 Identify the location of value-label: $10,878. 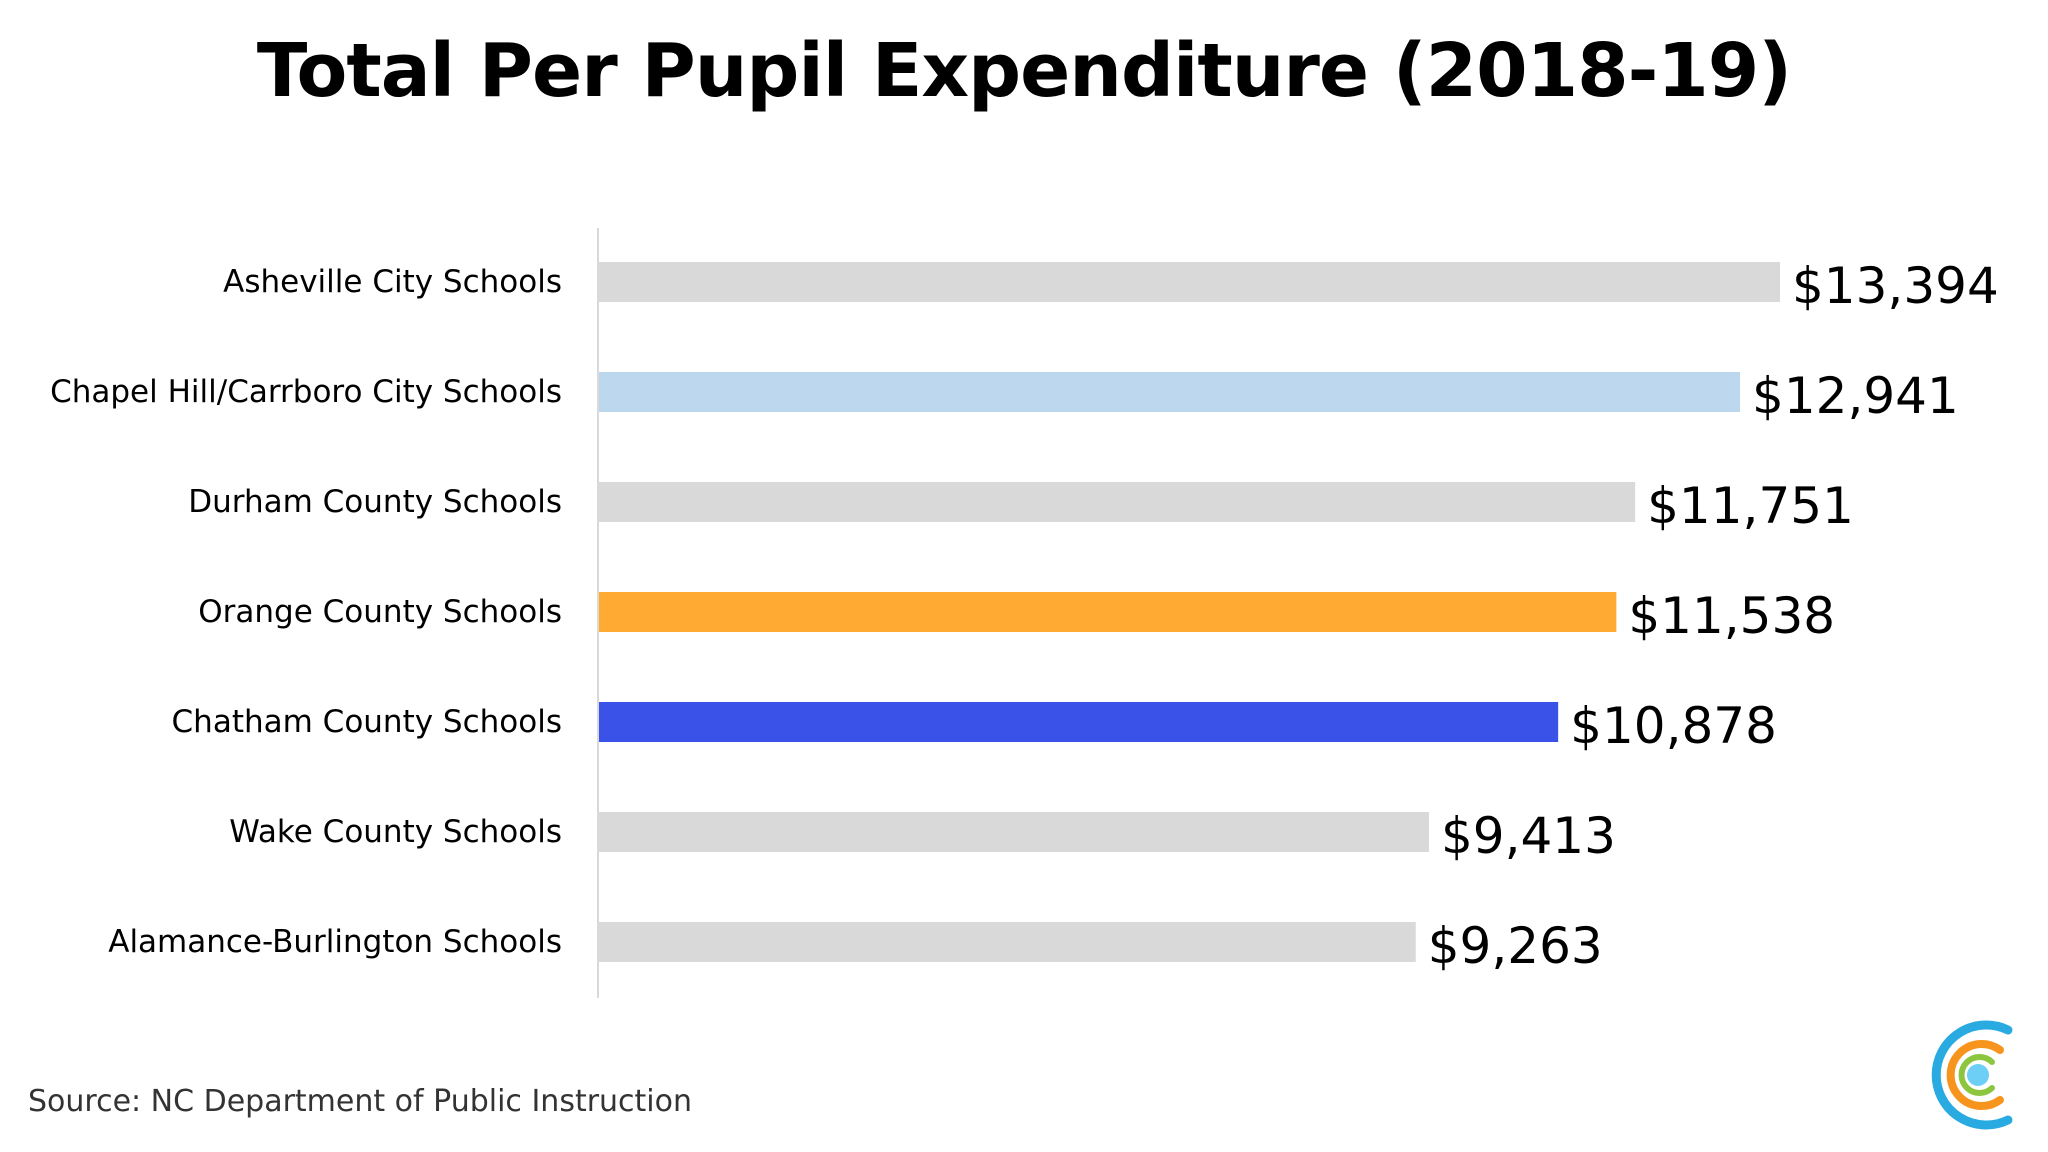
(1673, 726).